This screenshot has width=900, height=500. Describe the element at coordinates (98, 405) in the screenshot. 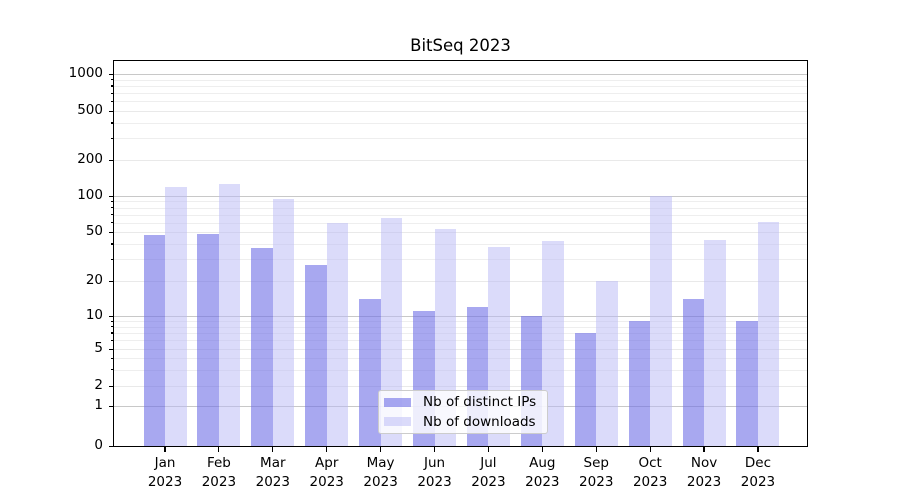

I see `y-tick-label: 1` at that location.